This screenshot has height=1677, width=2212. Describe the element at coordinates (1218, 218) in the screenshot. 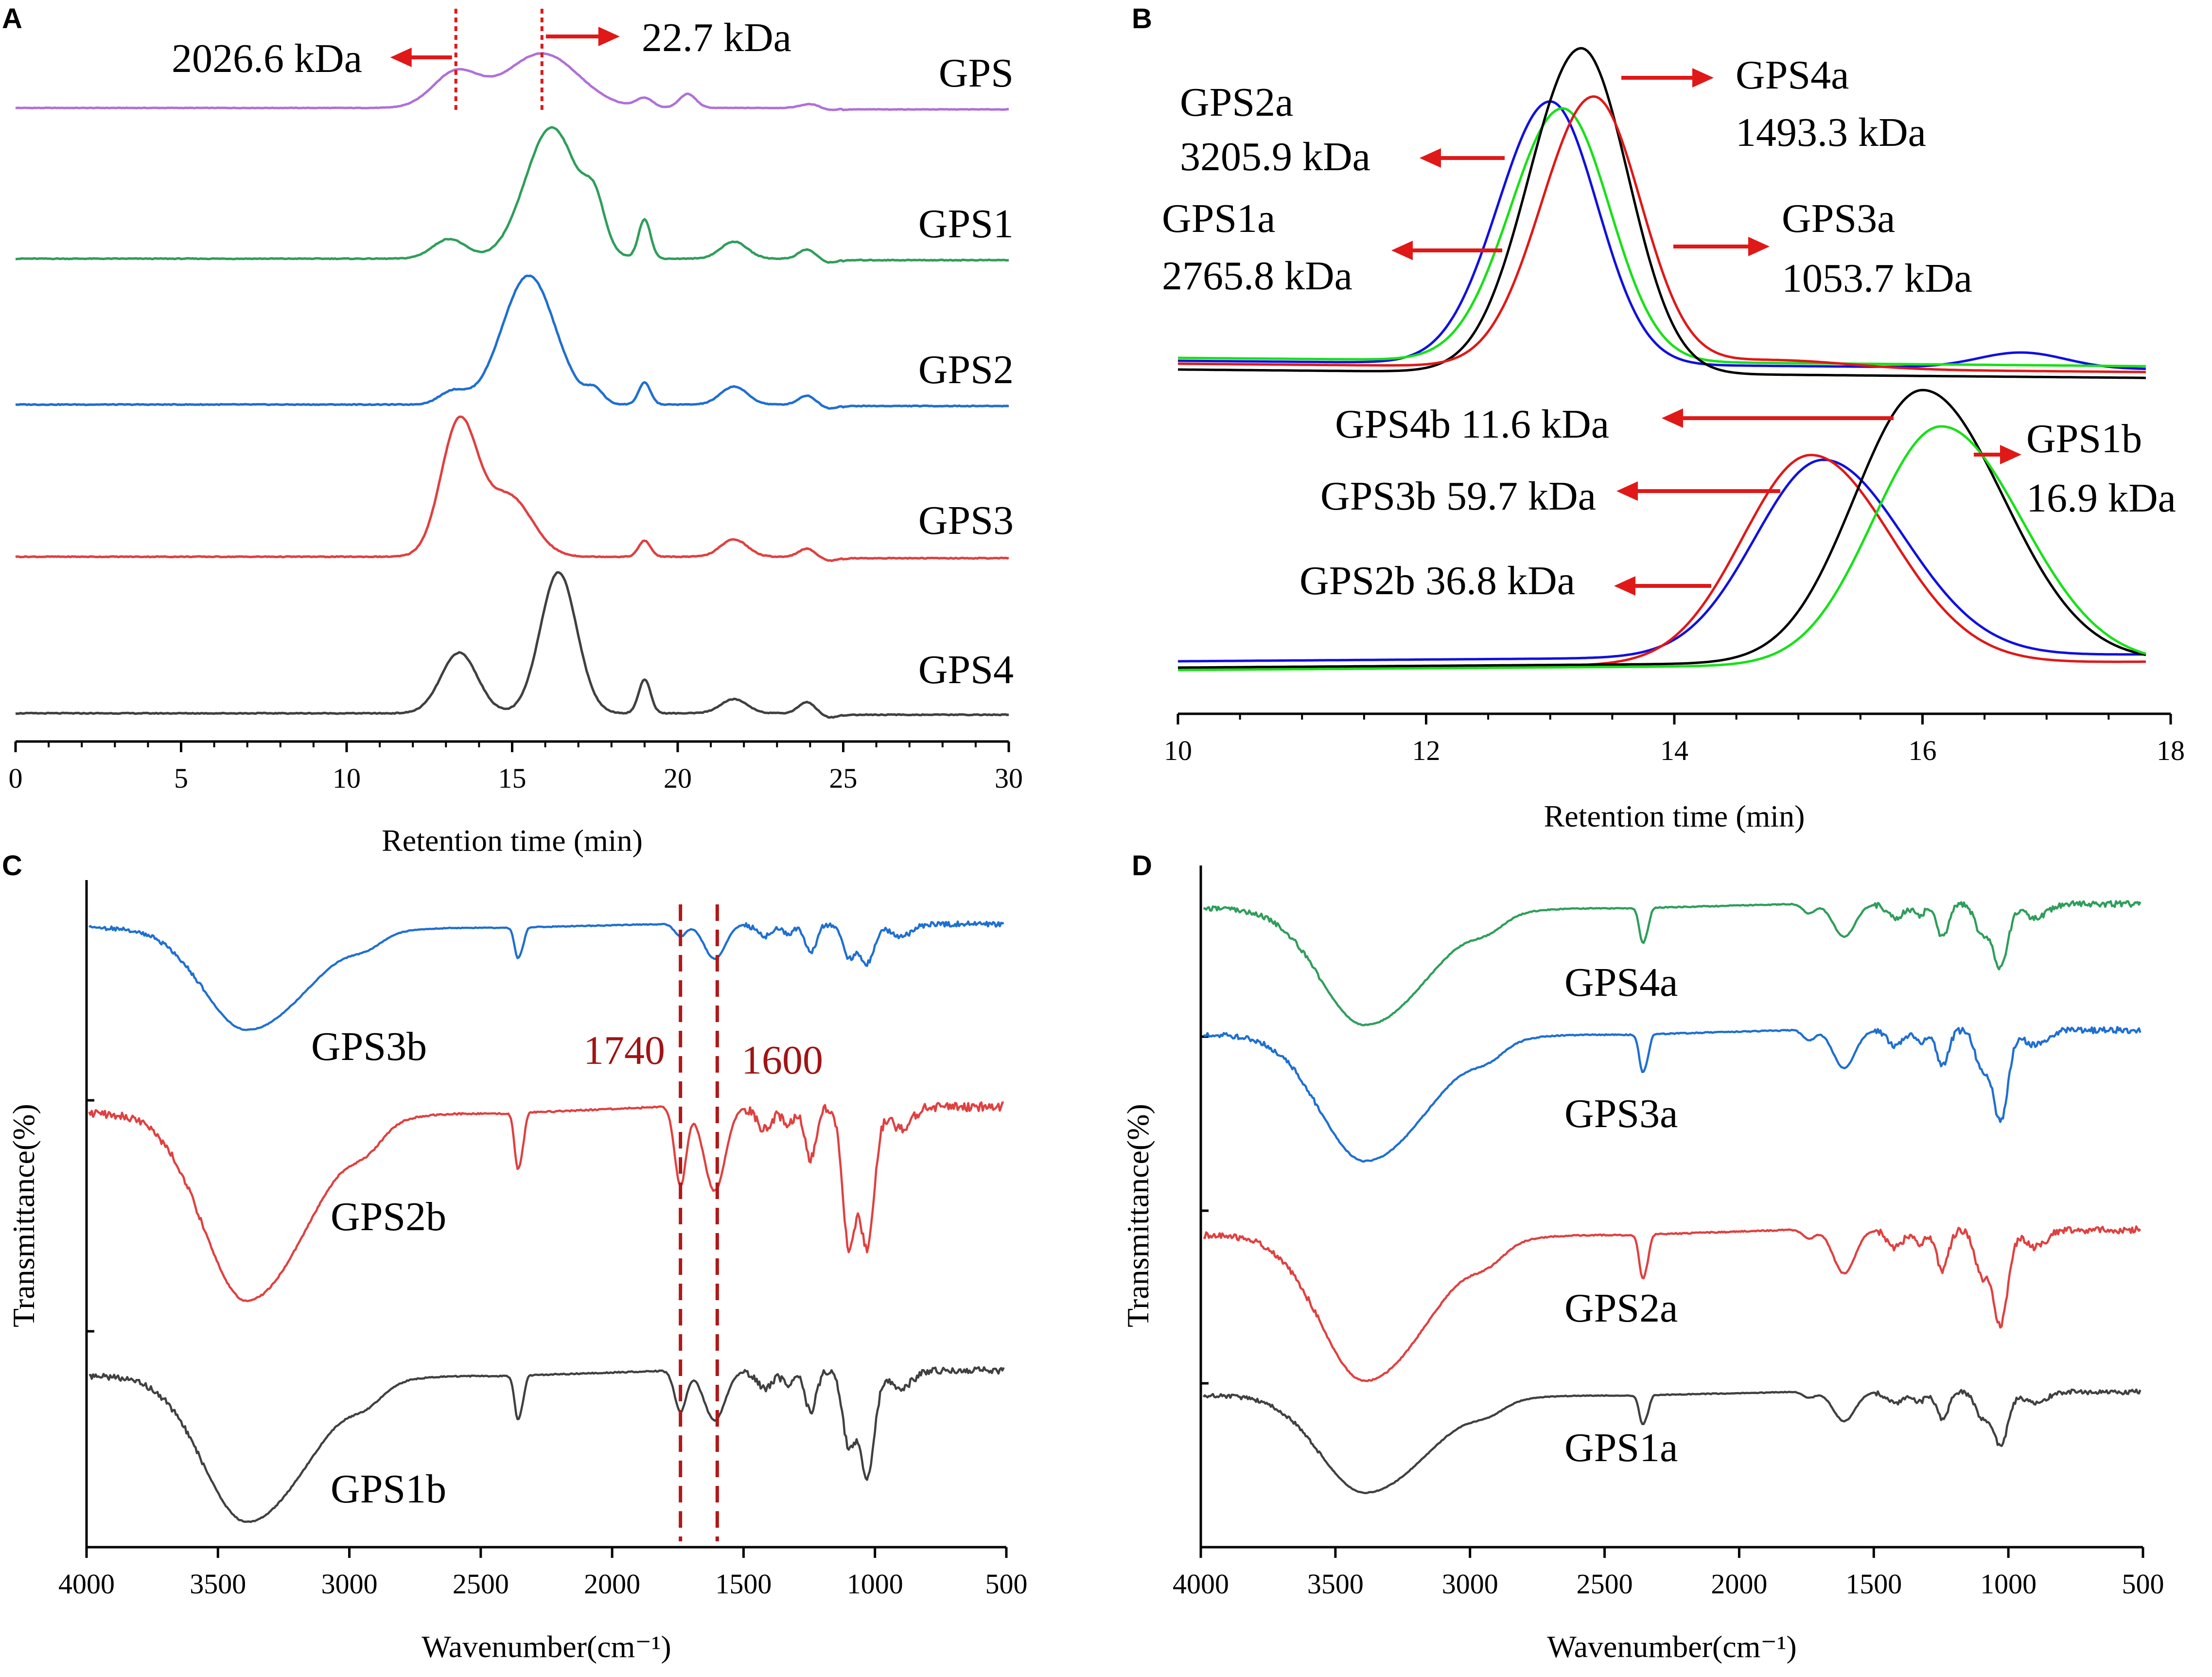

I see `annotation-label: GPS1a` at that location.